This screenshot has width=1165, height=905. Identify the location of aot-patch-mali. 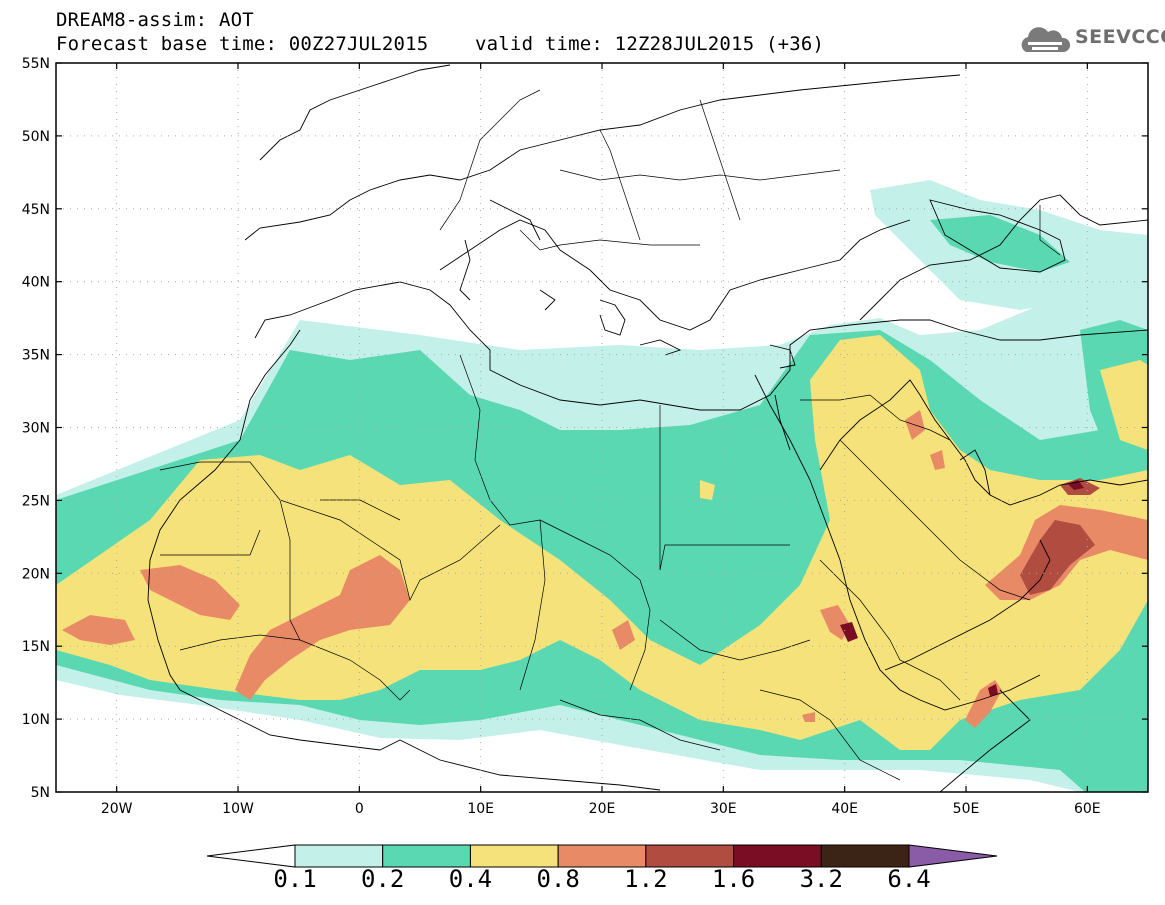
(322, 627).